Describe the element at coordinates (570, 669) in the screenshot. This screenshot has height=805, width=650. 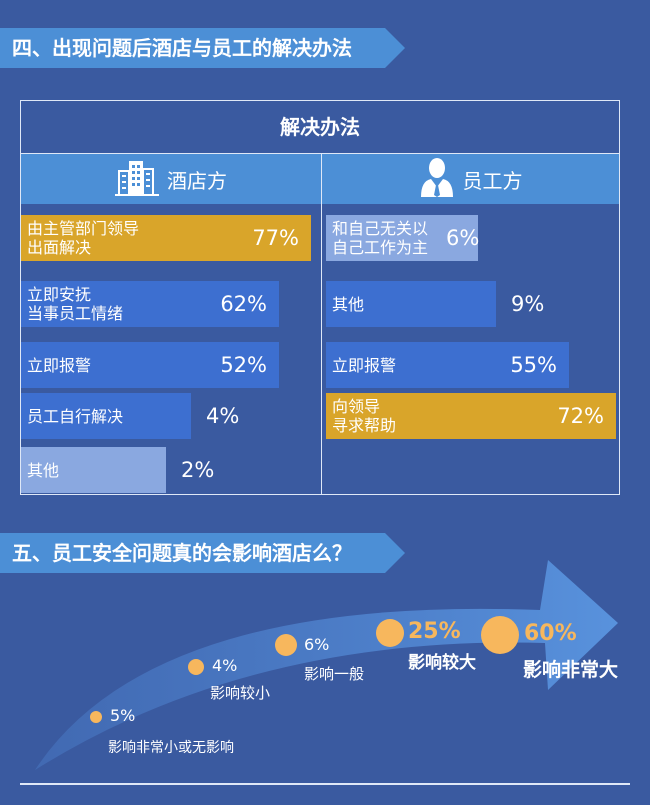
I see `impact-category-label: 影响非常大` at that location.